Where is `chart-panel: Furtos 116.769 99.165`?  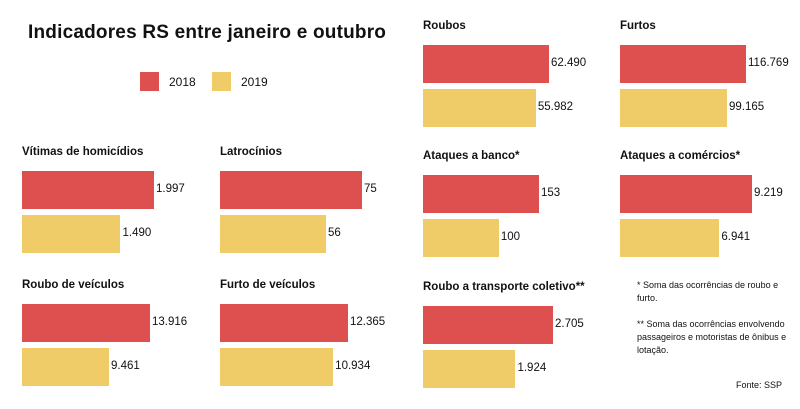 chart-panel: Furtos 116.769 99.165 is located at coordinates (705, 80).